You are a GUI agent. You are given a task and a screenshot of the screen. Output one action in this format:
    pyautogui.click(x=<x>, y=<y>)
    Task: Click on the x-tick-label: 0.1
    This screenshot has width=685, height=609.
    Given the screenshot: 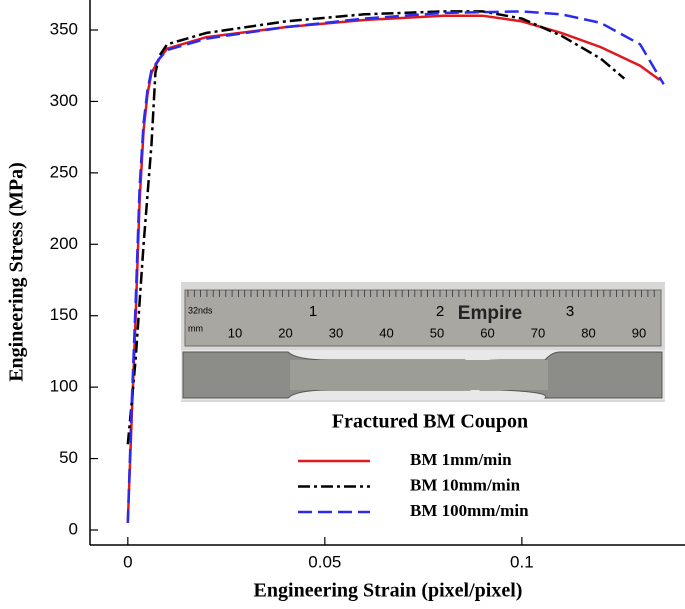 What is the action you would take?
    pyautogui.click(x=522, y=561)
    